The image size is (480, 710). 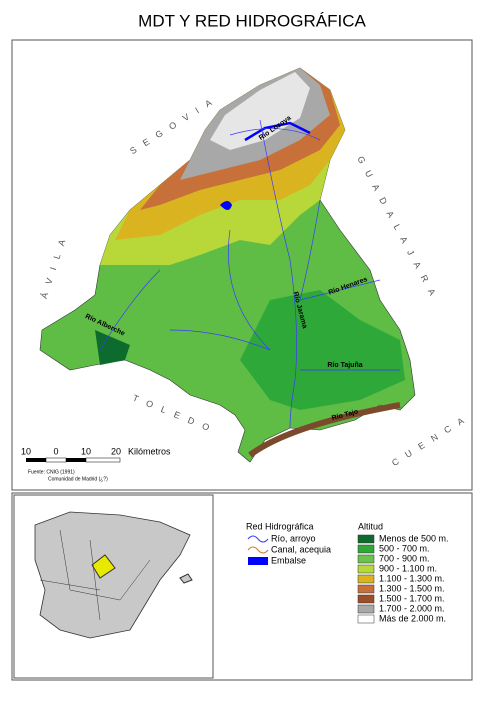 I want to click on title: MDT Y RED HIDROGRÁFICA, so click(x=252, y=20).